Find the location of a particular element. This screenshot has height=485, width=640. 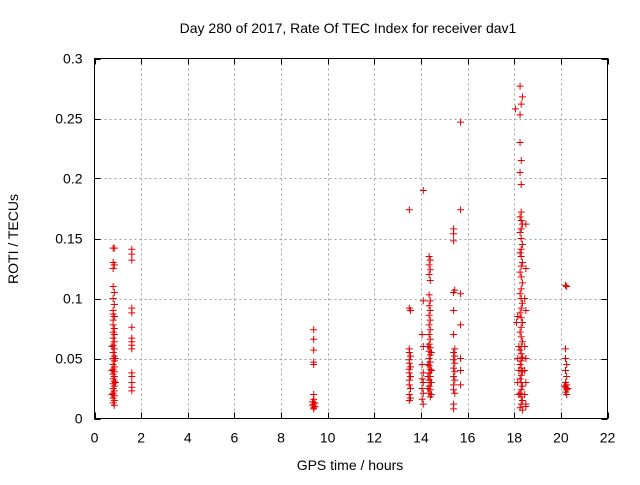

y-tick-label: 0 is located at coordinates (79, 419).